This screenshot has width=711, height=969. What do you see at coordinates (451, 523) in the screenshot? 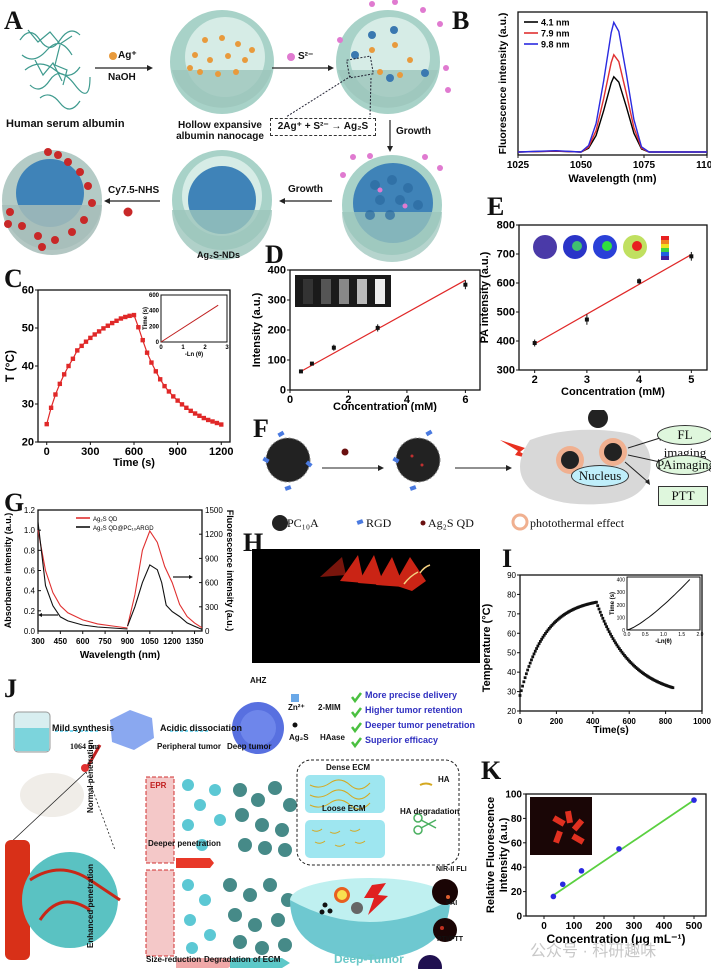
I see `legend-ag2s-qd: Ag₂S QD` at bounding box center [451, 523].